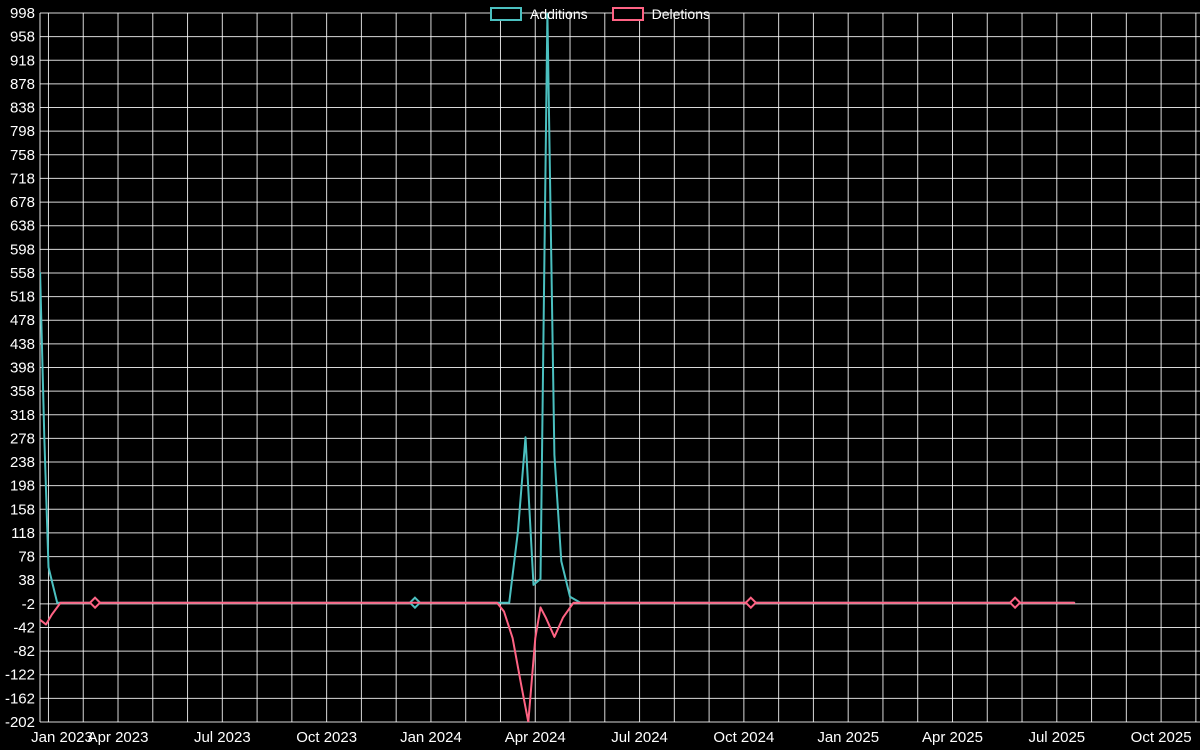 The width and height of the screenshot is (1200, 750). What do you see at coordinates (743, 737) in the screenshot?
I see `x-tick-label: Oct 2024` at bounding box center [743, 737].